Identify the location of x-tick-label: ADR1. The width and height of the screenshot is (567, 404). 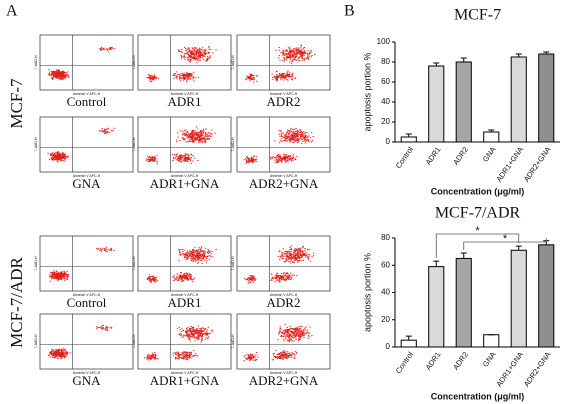
(433, 361).